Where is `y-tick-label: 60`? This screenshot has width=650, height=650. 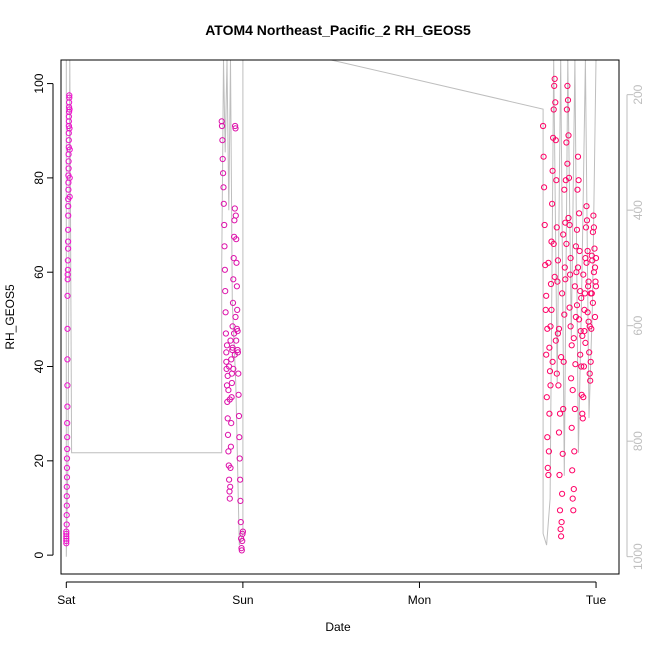 y-tick-label: 60 is located at coordinates (39, 272).